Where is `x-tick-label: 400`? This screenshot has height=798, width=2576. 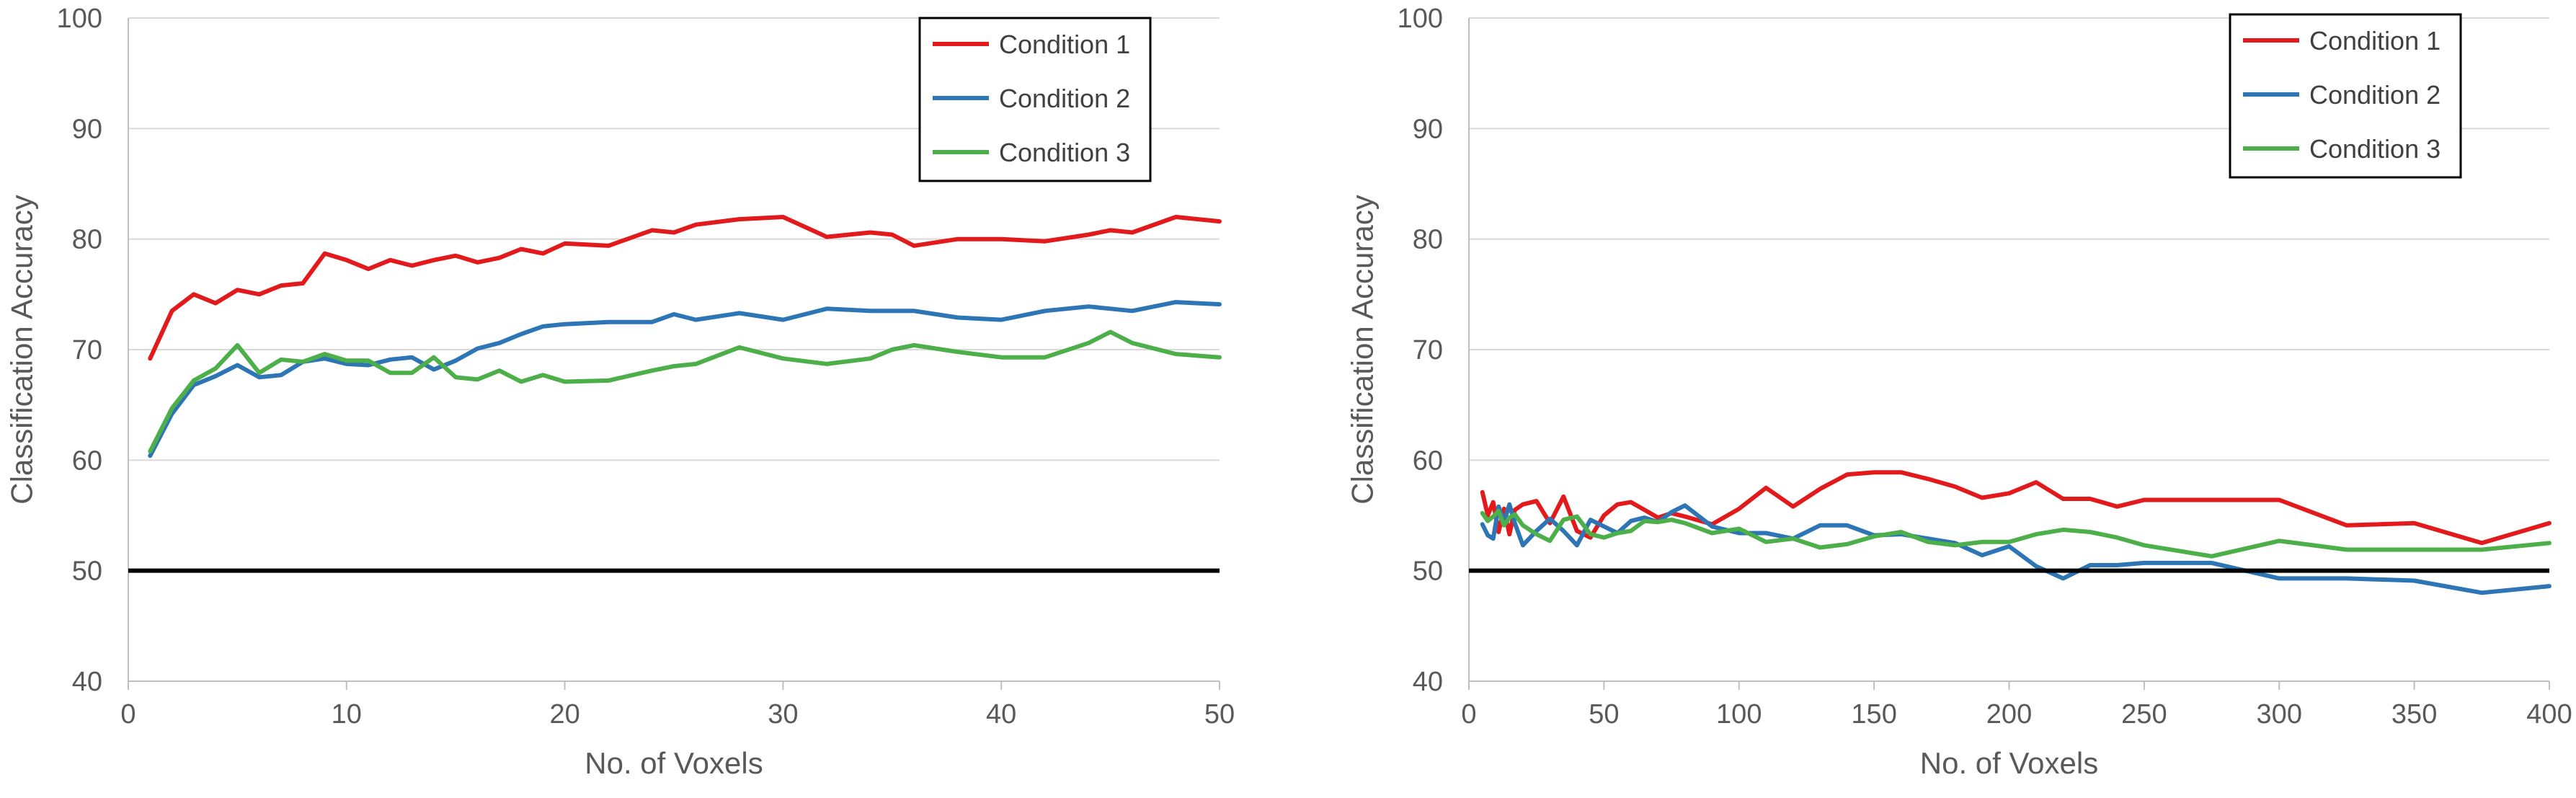
x-tick-label: 400 is located at coordinates (2549, 715).